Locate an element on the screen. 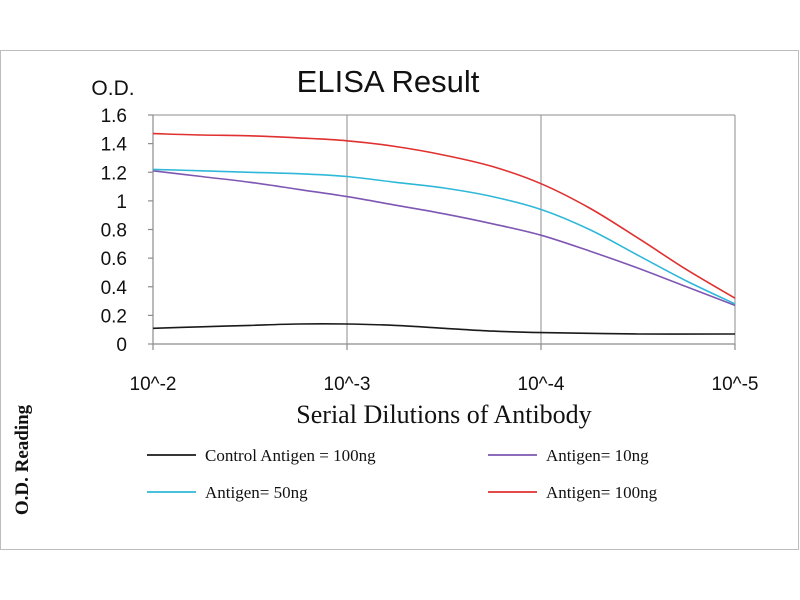  y-tick-label: 0.6 is located at coordinates (114, 259).